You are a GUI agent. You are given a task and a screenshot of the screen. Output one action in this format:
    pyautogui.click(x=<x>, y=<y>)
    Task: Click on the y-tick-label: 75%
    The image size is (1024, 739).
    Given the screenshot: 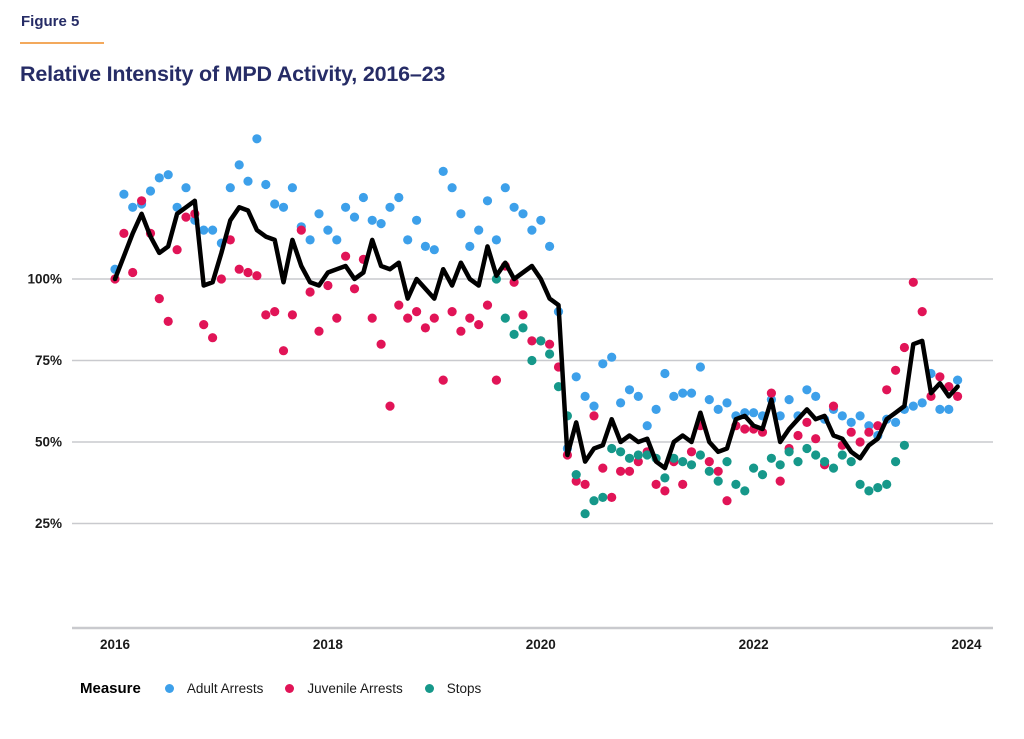 What is the action you would take?
    pyautogui.click(x=48, y=360)
    